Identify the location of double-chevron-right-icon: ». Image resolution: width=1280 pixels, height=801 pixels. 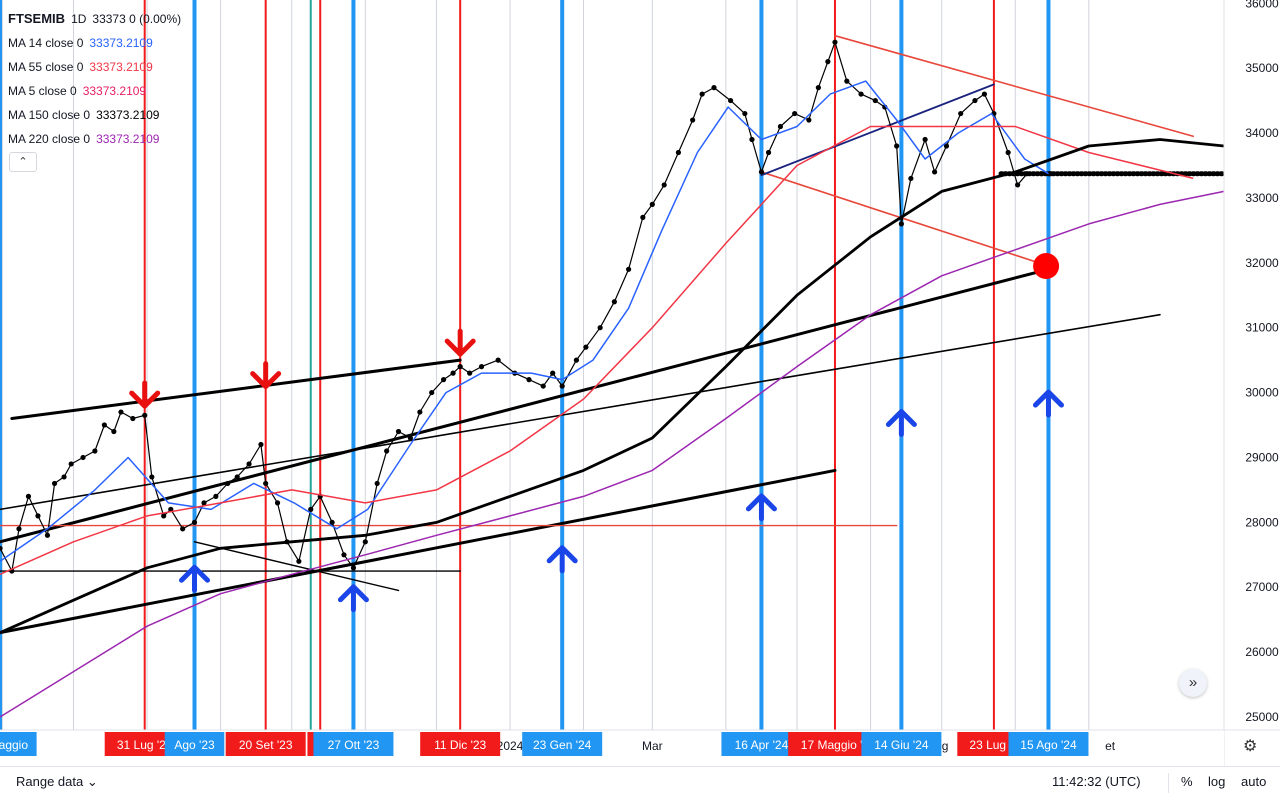
(1193, 682).